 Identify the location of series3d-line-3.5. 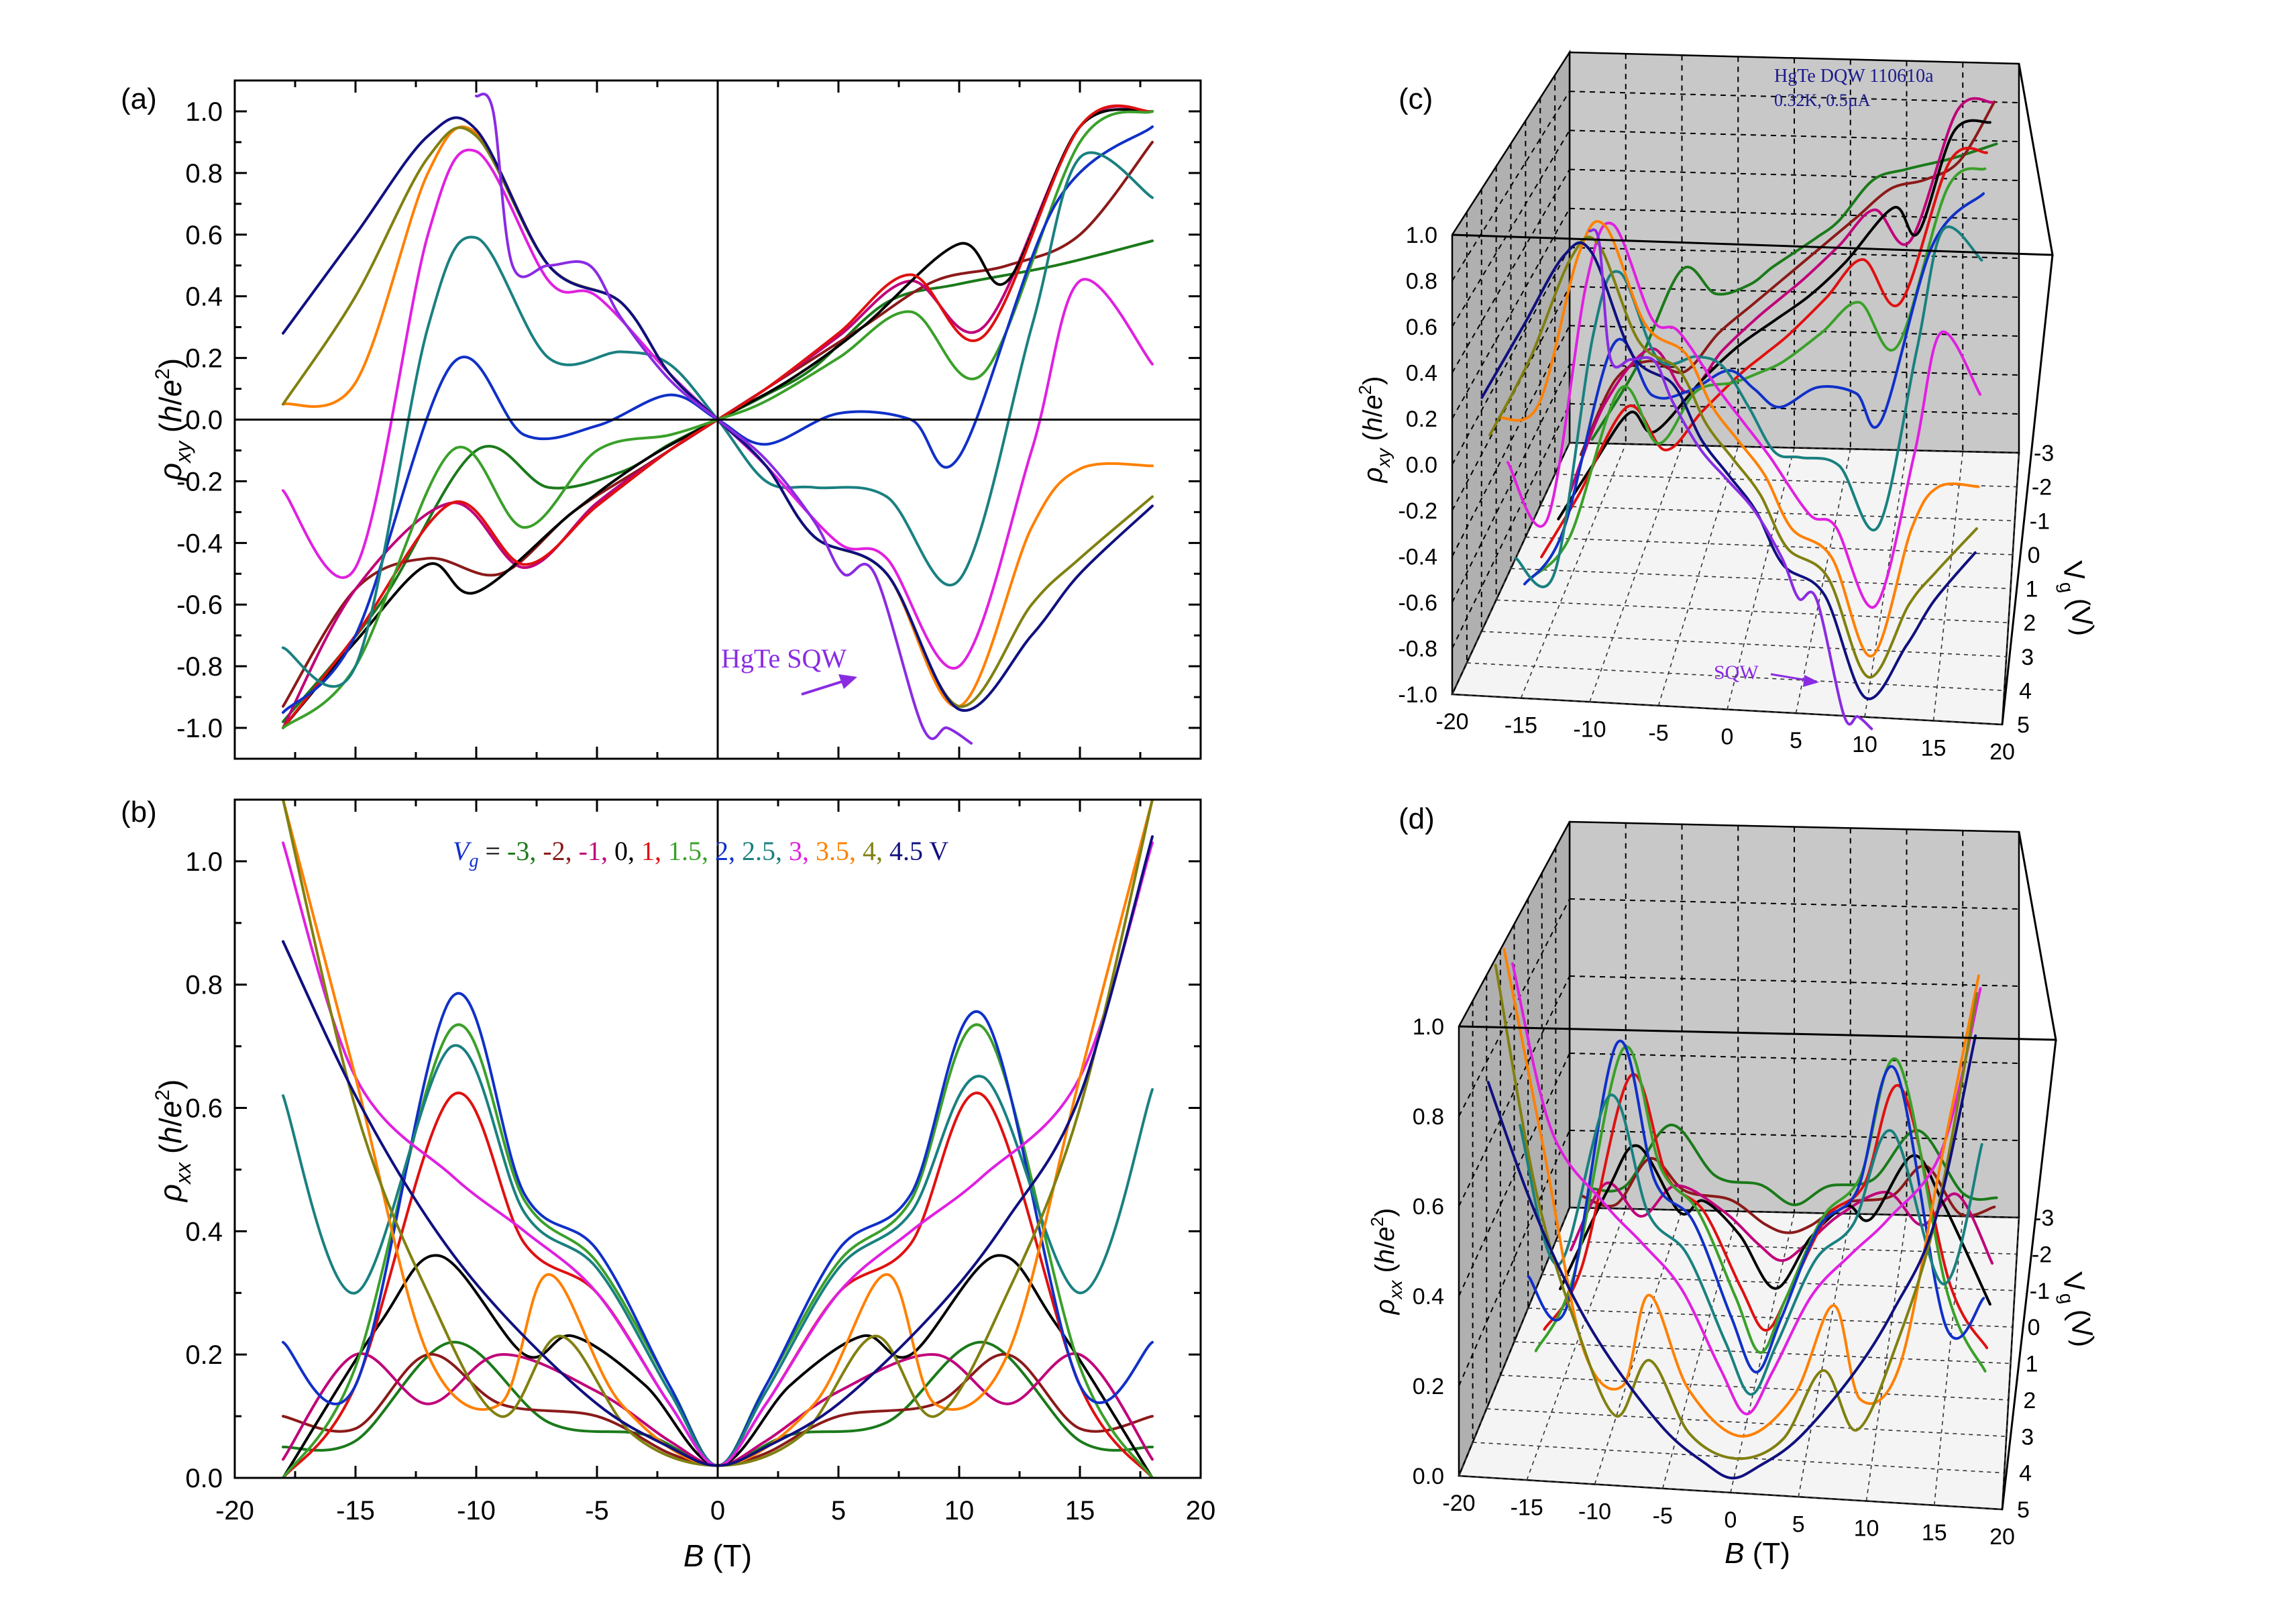
(1741, 1193).